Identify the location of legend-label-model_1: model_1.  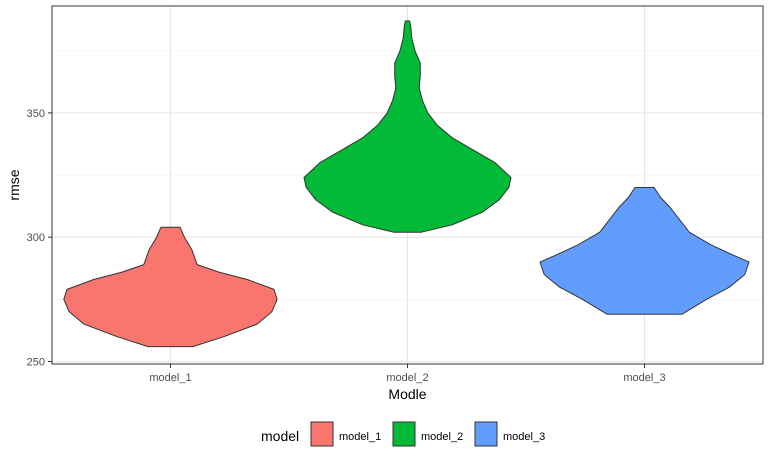
(360, 437).